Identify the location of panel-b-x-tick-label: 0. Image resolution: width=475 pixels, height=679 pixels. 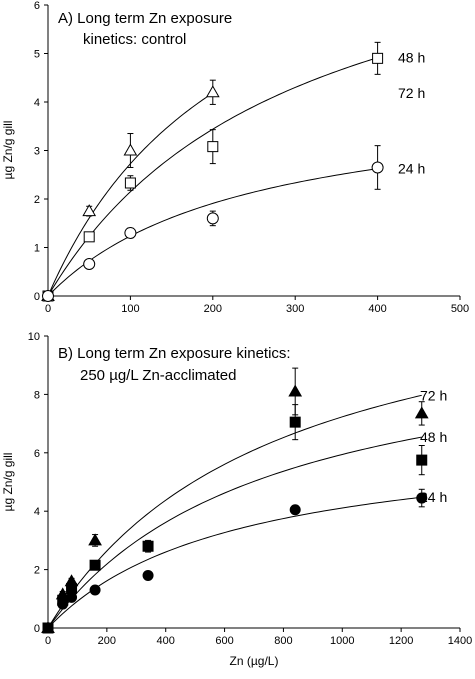
(48, 641).